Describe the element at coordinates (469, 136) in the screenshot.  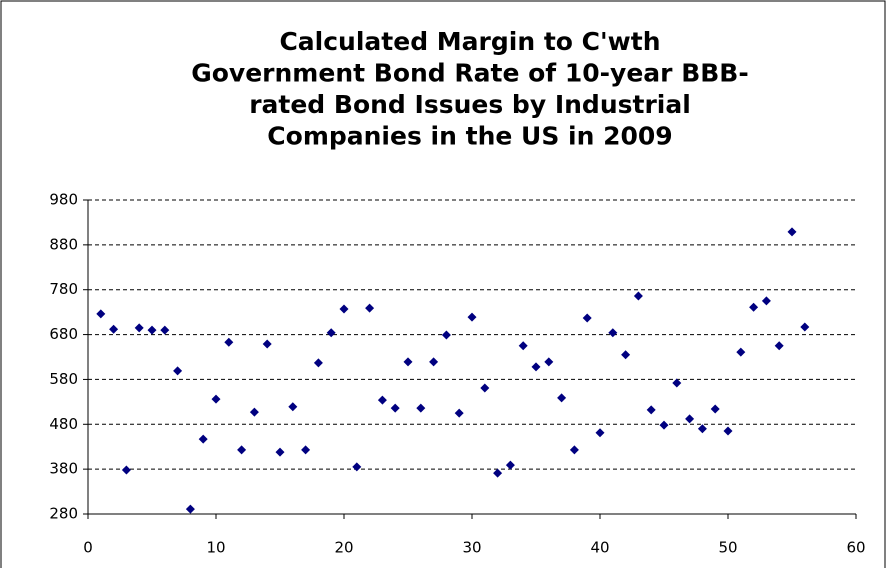
I see `chart-title: Companies in the US in 2009` at that location.